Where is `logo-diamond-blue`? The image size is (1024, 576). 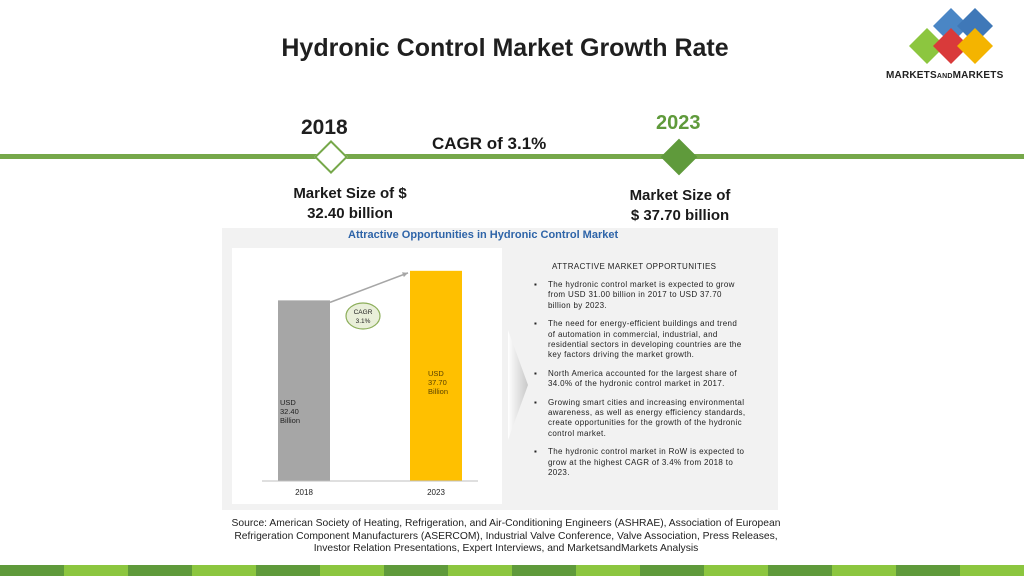
logo-diamond-blue is located at coordinates (951, 26).